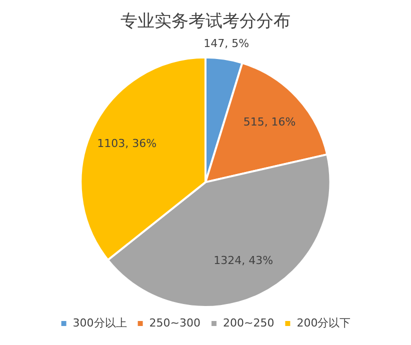 The width and height of the screenshot is (411, 345). What do you see at coordinates (323, 323) in the screenshot?
I see `legend-label: 200分以下` at bounding box center [323, 323].